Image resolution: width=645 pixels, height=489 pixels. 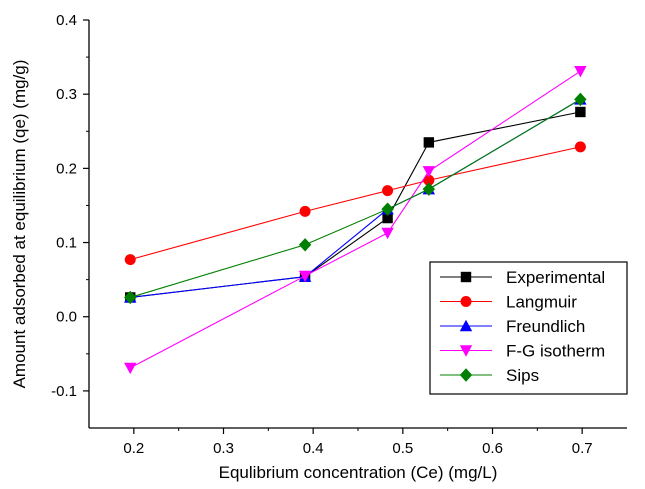 I want to click on legend-item: Experimental, so click(x=522, y=277).